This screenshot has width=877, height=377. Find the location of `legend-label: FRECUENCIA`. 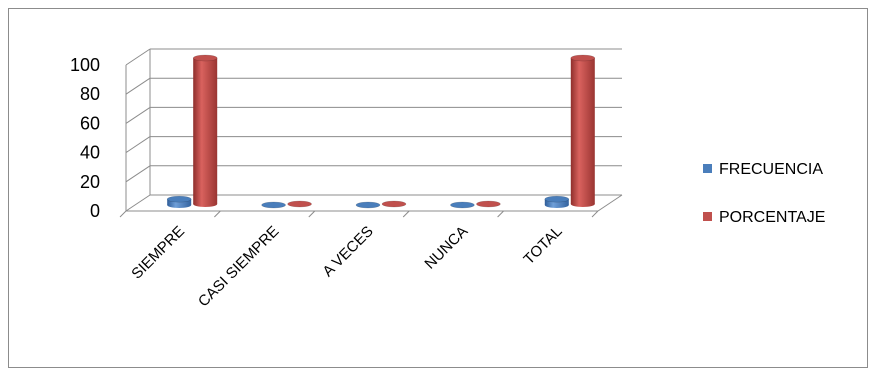

legend-label: FRECUENCIA is located at coordinates (771, 169).